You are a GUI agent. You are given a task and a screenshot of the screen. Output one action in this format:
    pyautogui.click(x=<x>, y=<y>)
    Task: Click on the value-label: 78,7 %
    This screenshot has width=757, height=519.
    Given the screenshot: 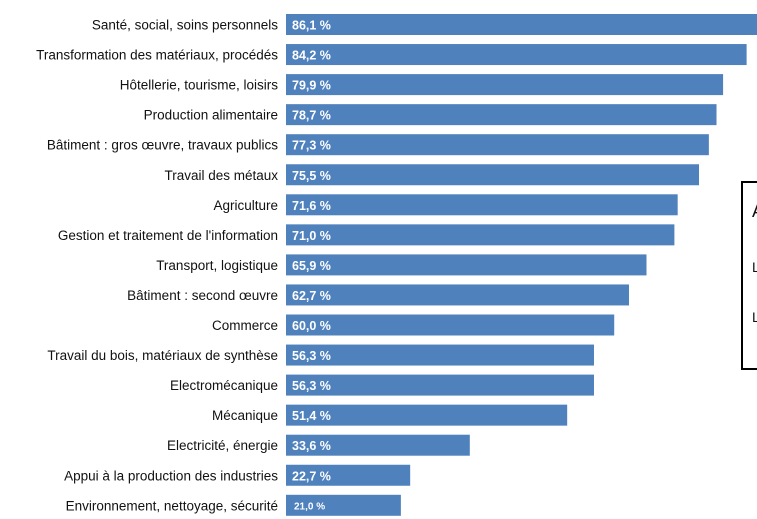 What is the action you would take?
    pyautogui.click(x=311, y=116)
    